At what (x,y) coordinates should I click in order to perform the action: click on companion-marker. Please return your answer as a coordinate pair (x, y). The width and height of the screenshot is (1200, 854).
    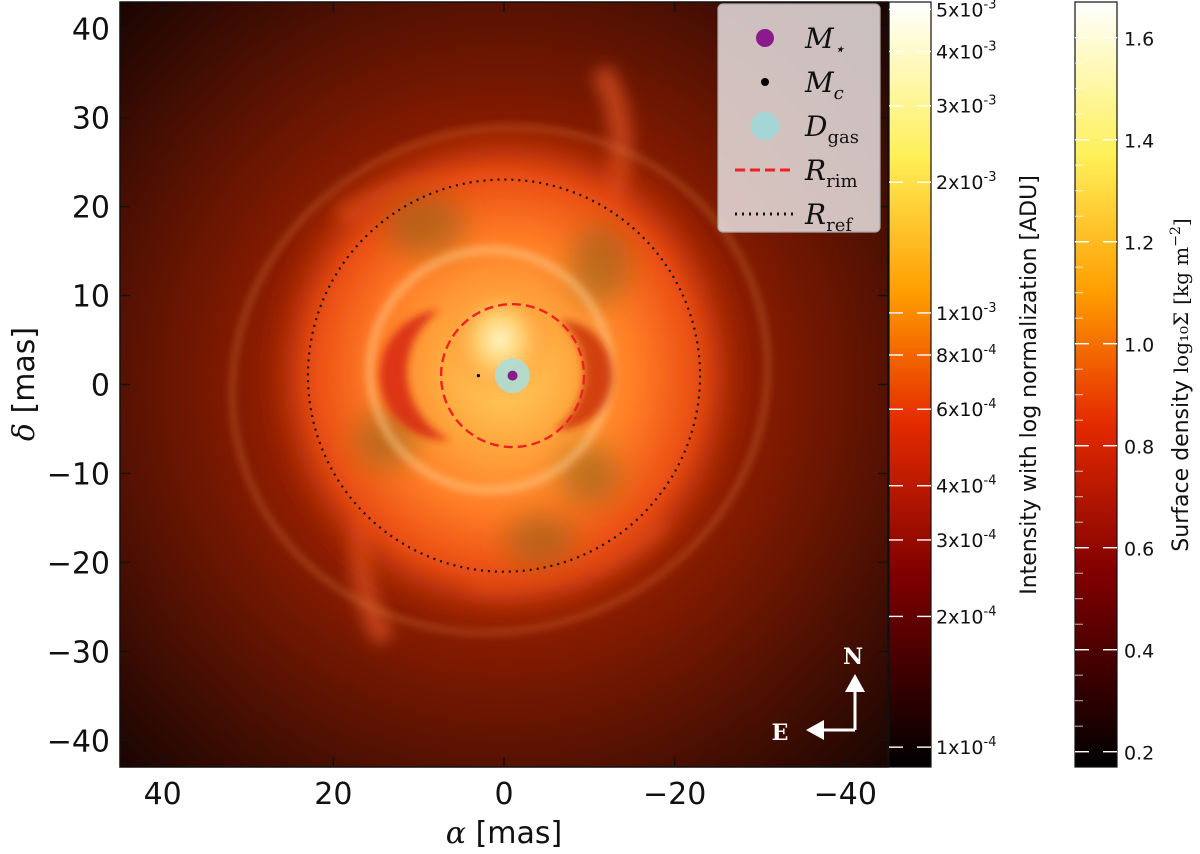
    Looking at the image, I should click on (478, 376).